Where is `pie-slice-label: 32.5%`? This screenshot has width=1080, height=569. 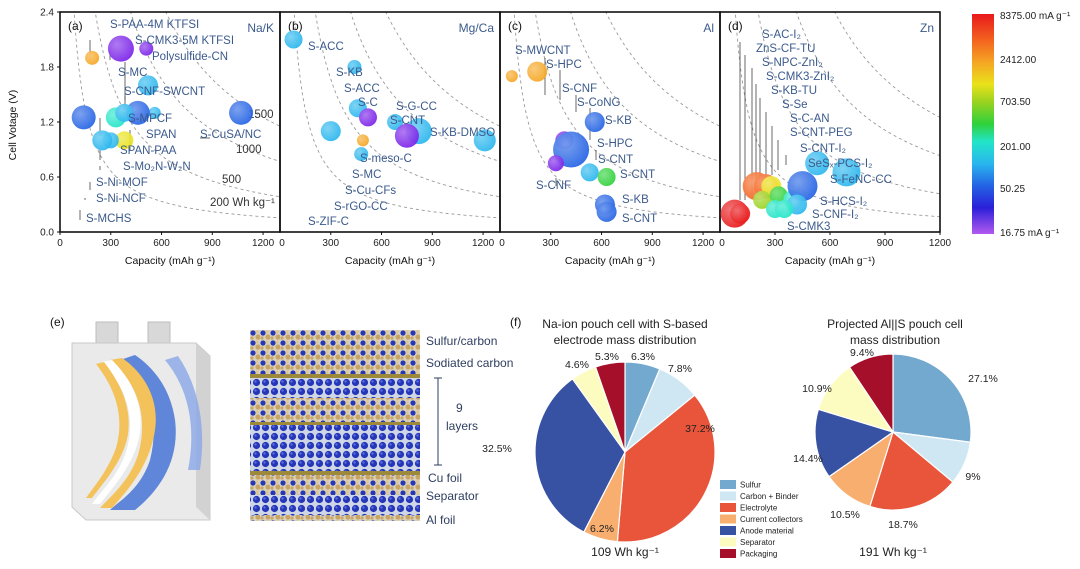 pie-slice-label: 32.5% is located at coordinates (497, 449).